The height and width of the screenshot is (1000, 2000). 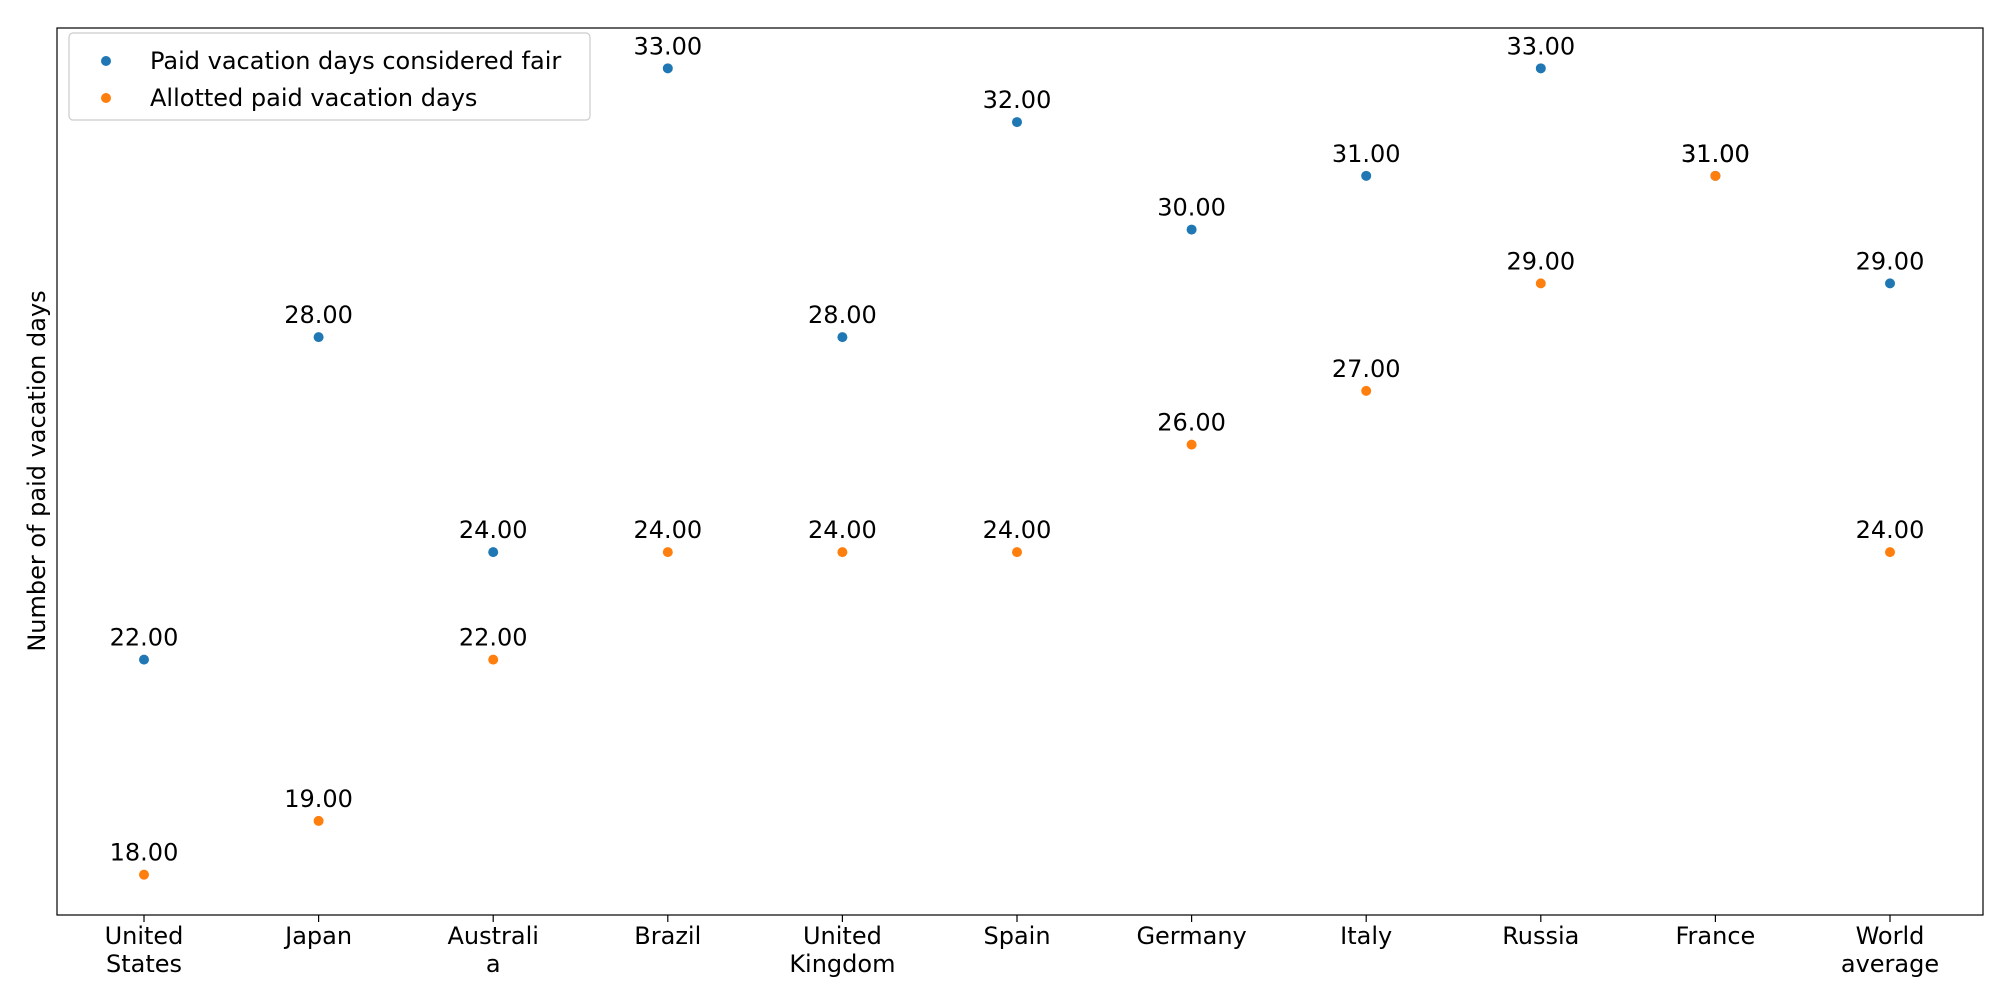 What do you see at coordinates (1366, 369) in the screenshot?
I see `data-label: 27.00` at bounding box center [1366, 369].